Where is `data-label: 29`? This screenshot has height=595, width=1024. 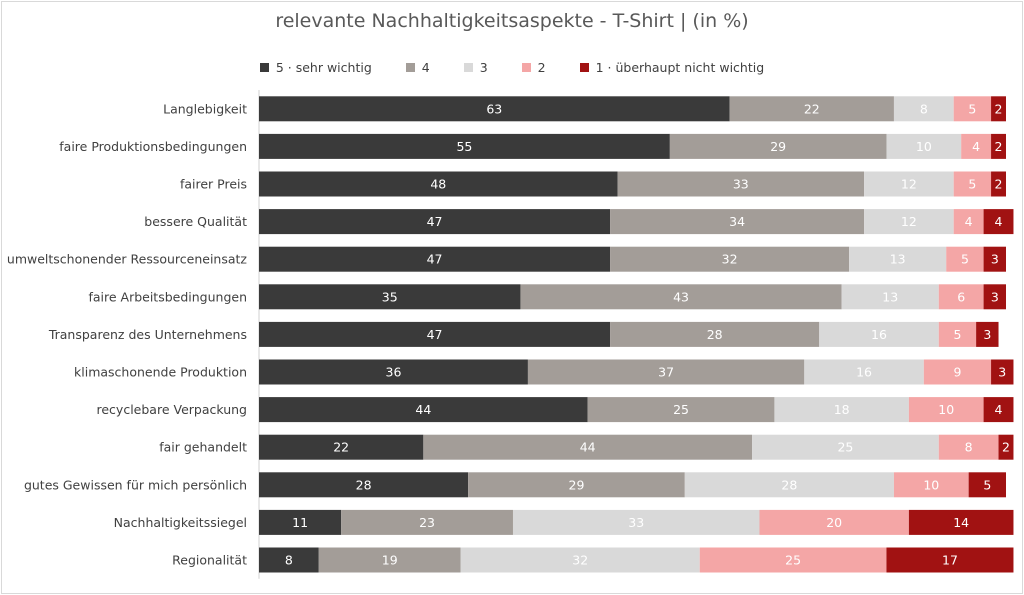
data-label: 29 is located at coordinates (577, 484).